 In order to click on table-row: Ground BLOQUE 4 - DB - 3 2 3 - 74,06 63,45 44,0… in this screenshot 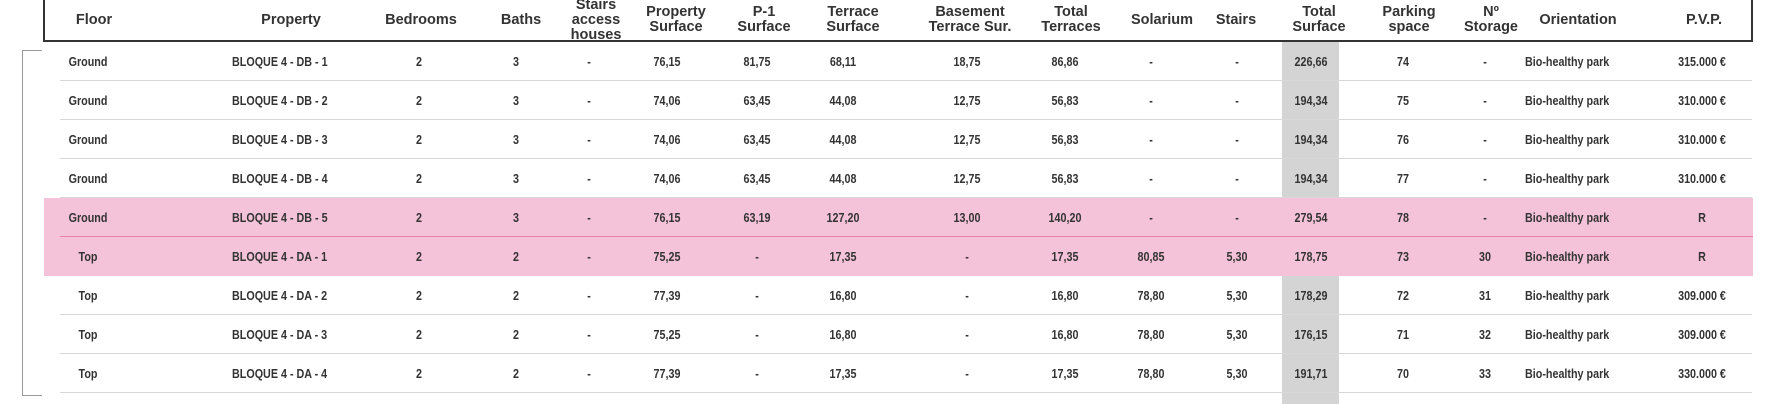, I will do `click(890, 139)`.